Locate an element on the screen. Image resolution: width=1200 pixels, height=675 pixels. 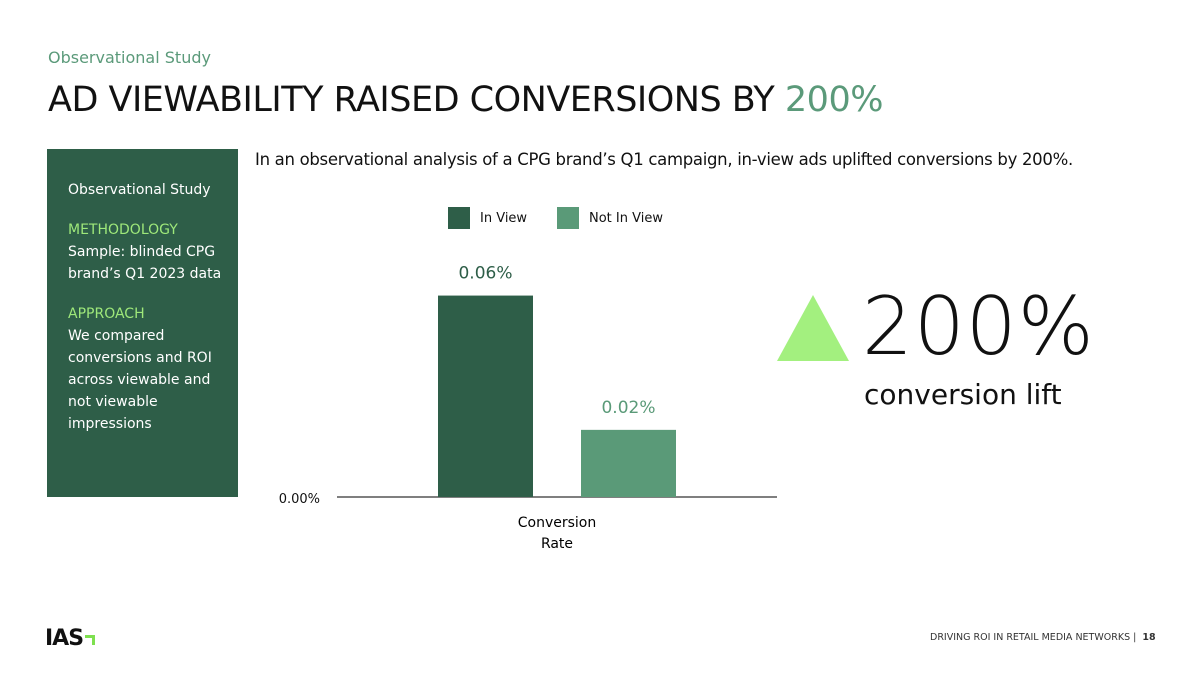
data-label-in-view: 0.06% is located at coordinates (485, 274).